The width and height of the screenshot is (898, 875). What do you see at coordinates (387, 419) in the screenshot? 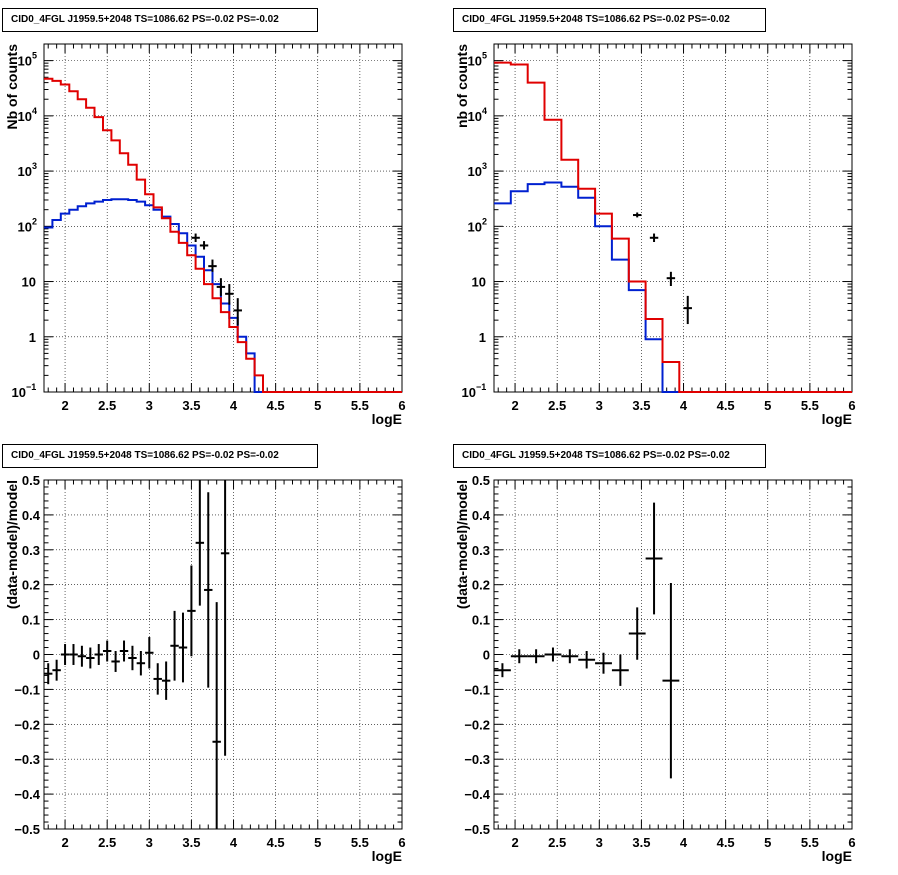
I see `x-axis-title-counts-left: logE` at bounding box center [387, 419].